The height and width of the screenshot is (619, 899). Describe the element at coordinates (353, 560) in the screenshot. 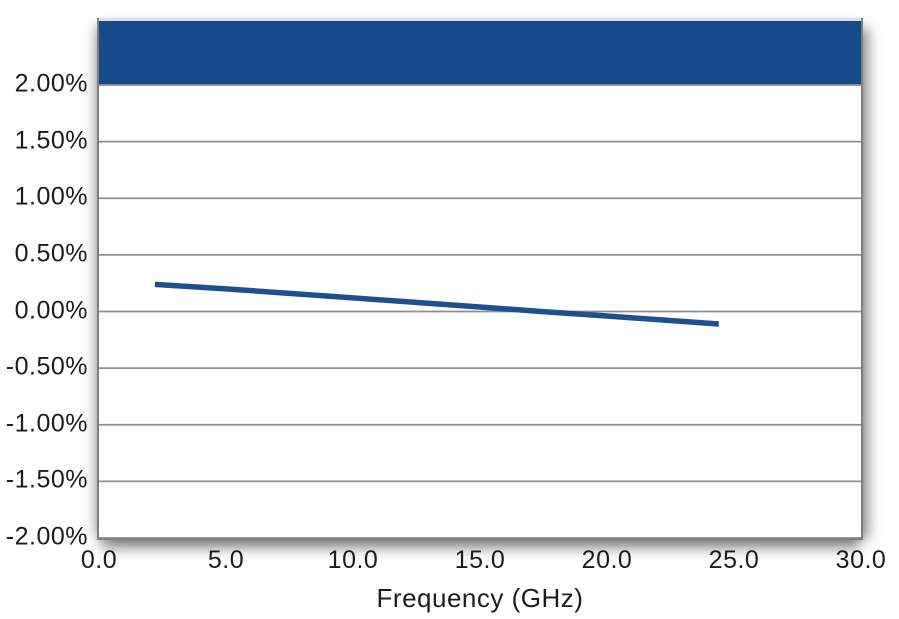

I see `x-tick-label: 10.0` at that location.